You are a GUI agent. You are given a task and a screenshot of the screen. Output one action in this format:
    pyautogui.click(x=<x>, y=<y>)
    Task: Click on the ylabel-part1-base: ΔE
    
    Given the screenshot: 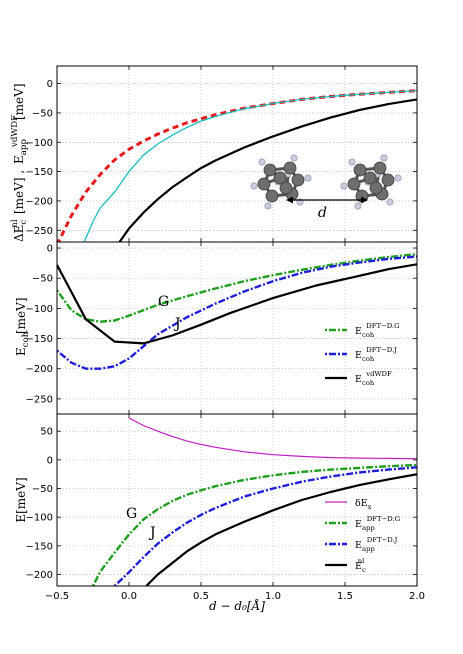 What is the action you would take?
    pyautogui.click(x=19, y=233)
    